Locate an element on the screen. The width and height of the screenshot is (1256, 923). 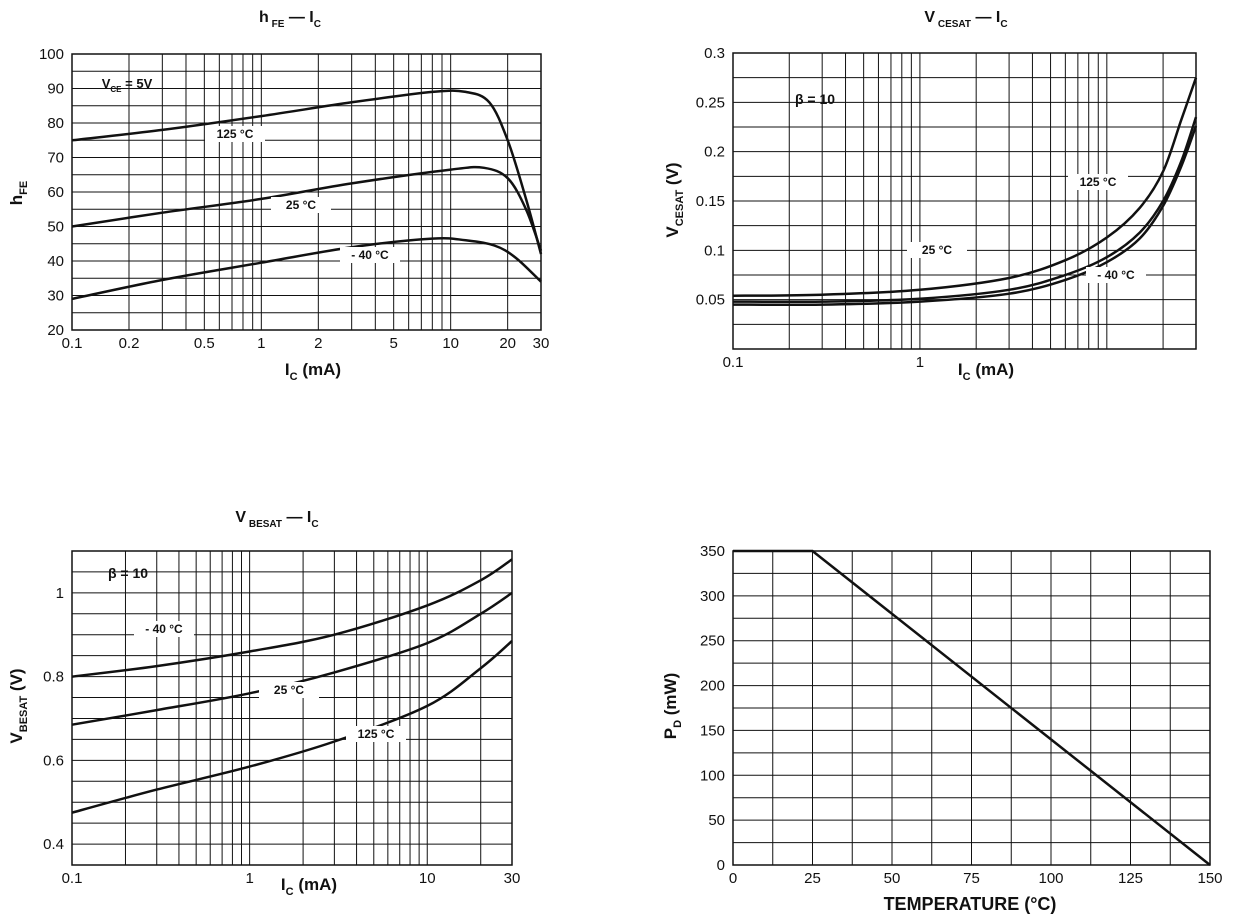
y-tick-label: 0.3 is located at coordinates (714, 53).